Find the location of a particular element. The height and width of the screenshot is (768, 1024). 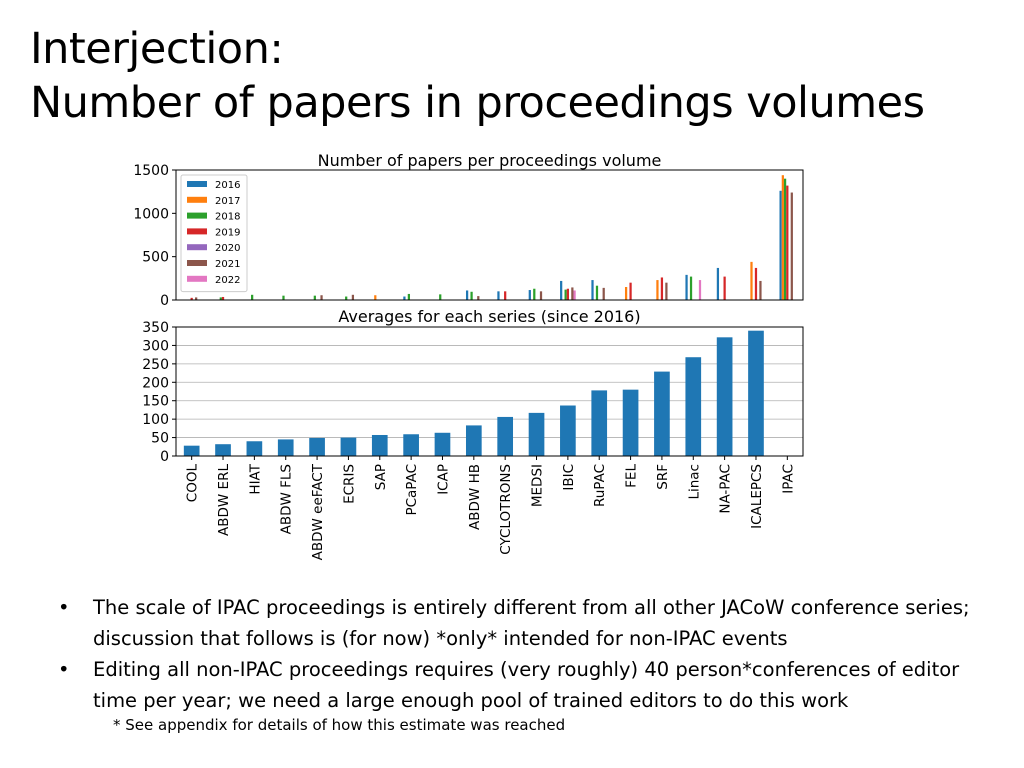

legend-label: 2019 is located at coordinates (227, 232).